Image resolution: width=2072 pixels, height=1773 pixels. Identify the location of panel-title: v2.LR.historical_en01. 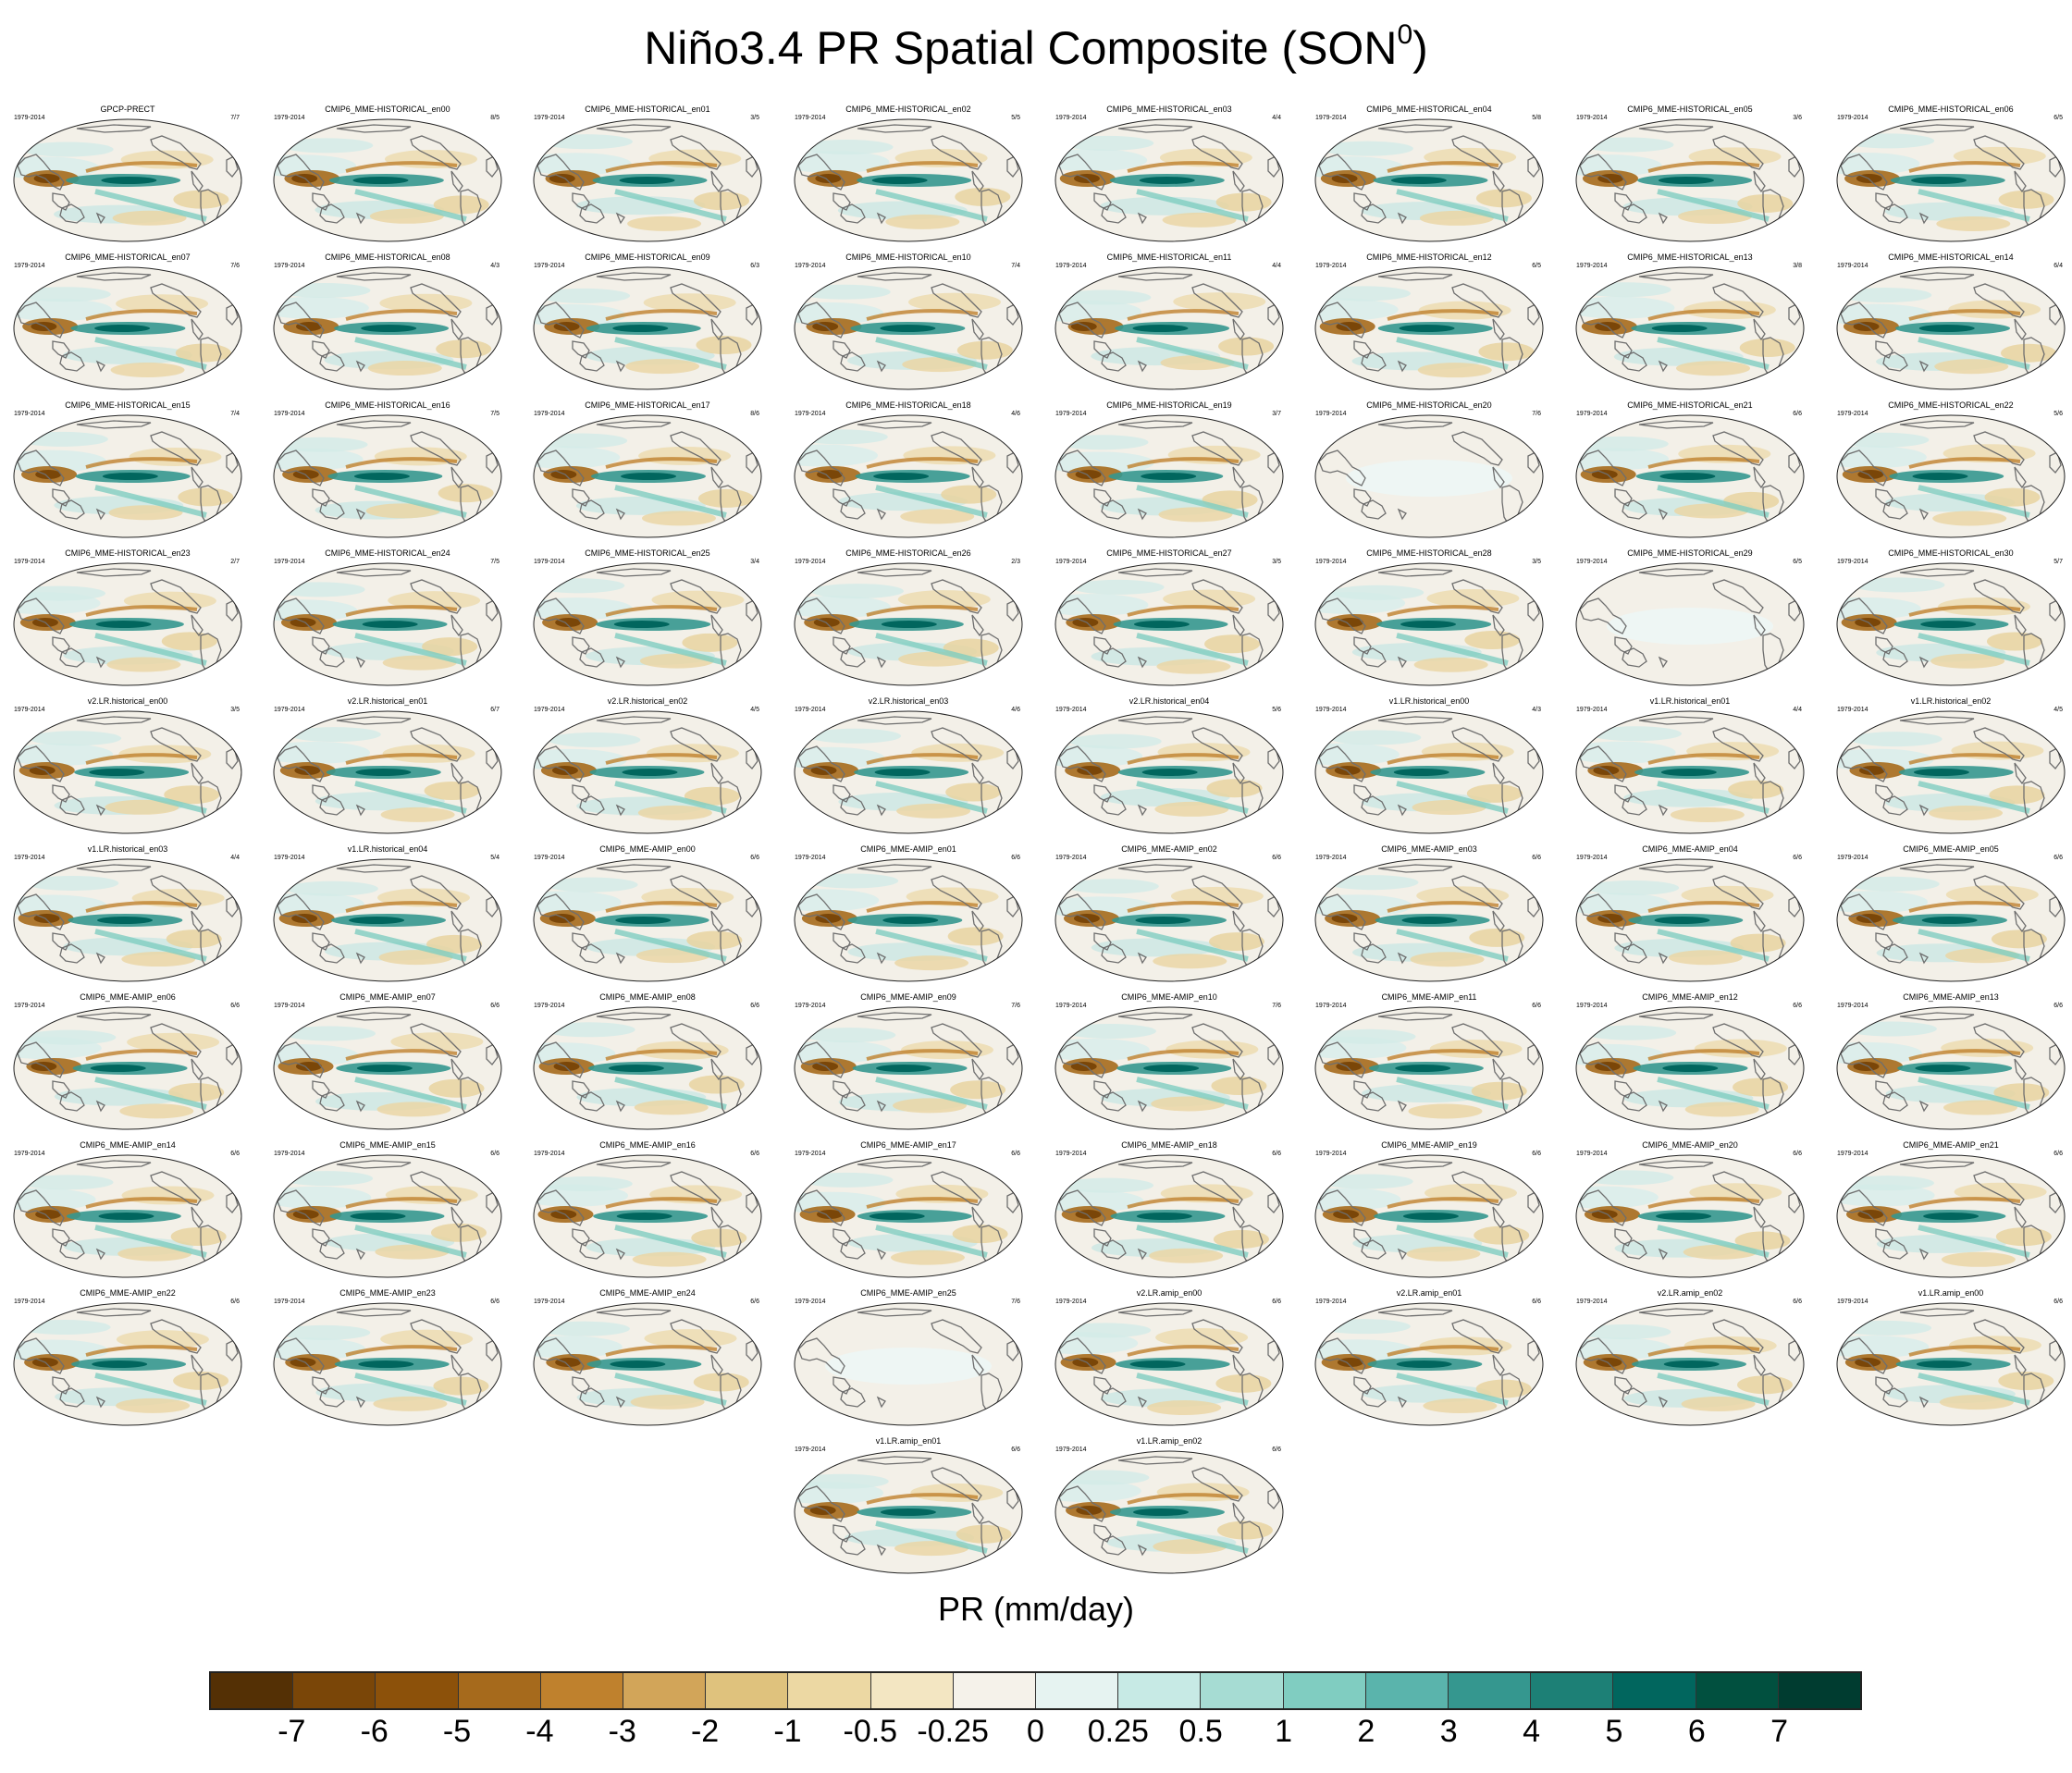
(388, 701).